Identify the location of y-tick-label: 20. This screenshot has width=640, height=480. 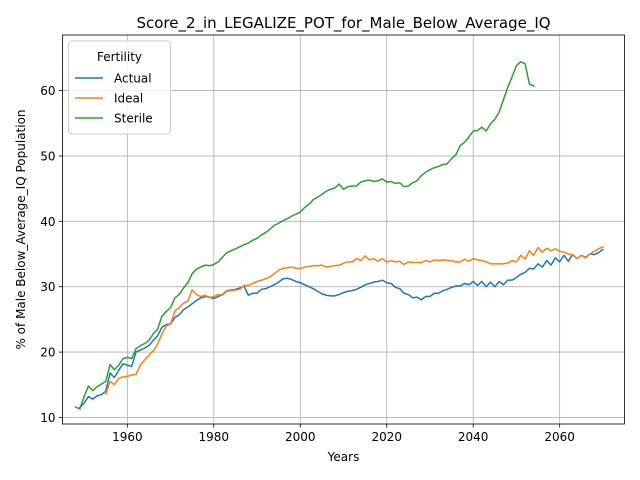
(47, 353).